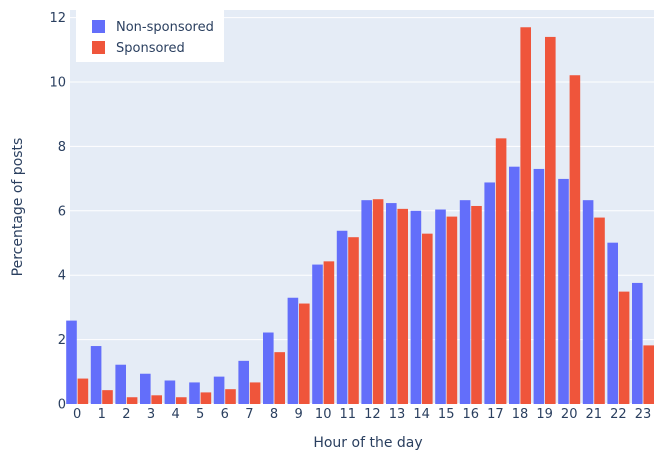 The width and height of the screenshot is (654, 451). Describe the element at coordinates (471, 414) in the screenshot. I see `x-tick-label: 16` at that location.